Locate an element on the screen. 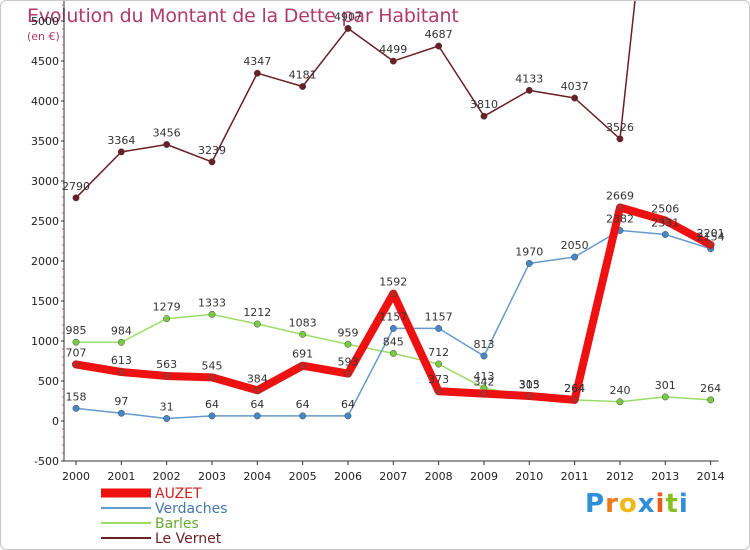 The image size is (750, 550). x-tick-label: 2000 is located at coordinates (76, 476).